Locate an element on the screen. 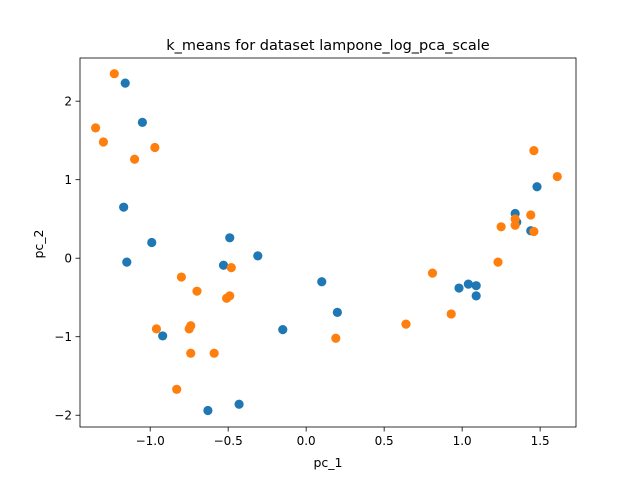 The image size is (640, 480). x-tick-label: −0.5 is located at coordinates (228, 441).